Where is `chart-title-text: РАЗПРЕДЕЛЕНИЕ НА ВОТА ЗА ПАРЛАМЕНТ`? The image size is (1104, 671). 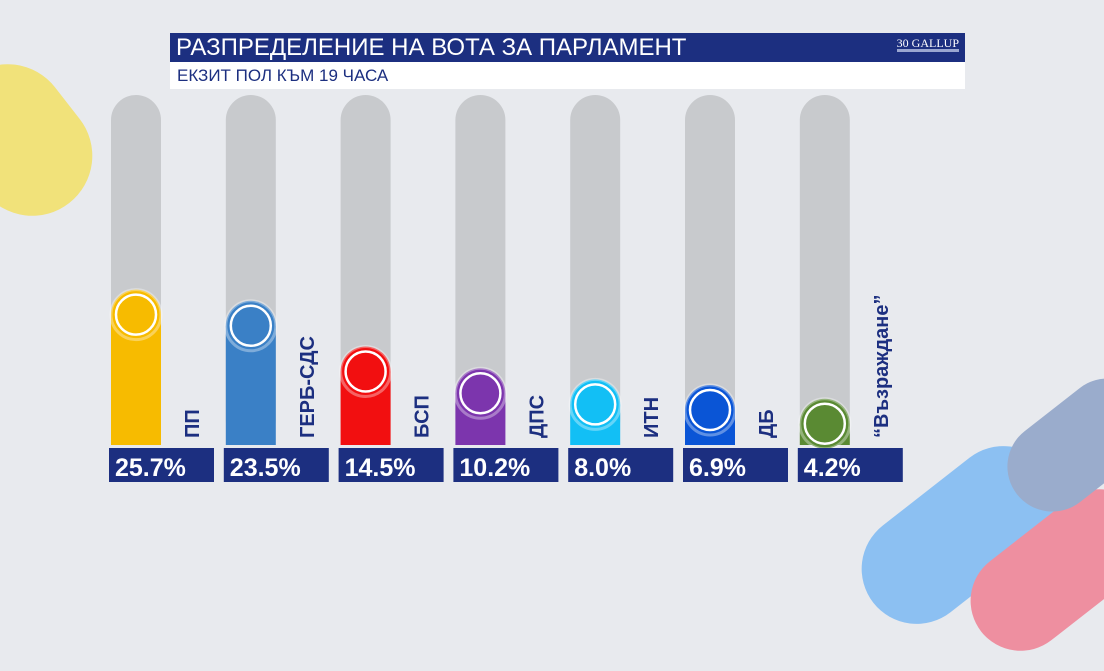
chart-title-text: РАЗПРЕДЕЛЕНИЕ НА ВОТА ЗА ПАРЛАМЕНТ is located at coordinates (431, 47).